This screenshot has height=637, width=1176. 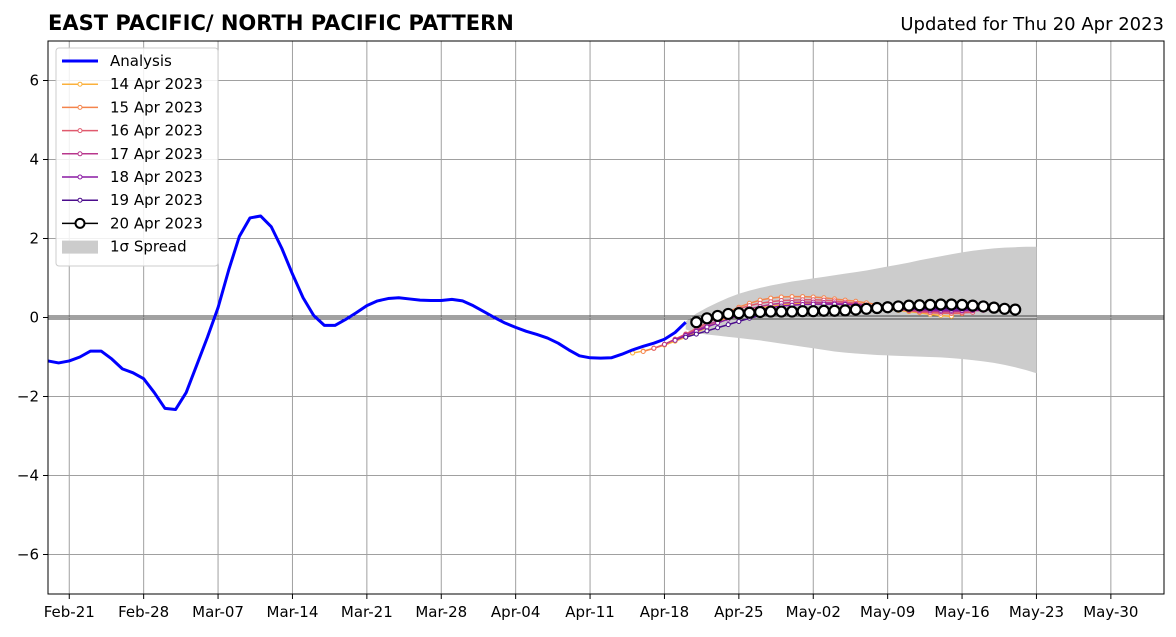 I want to click on legend-entry: 15 Apr 2023, so click(x=132, y=107).